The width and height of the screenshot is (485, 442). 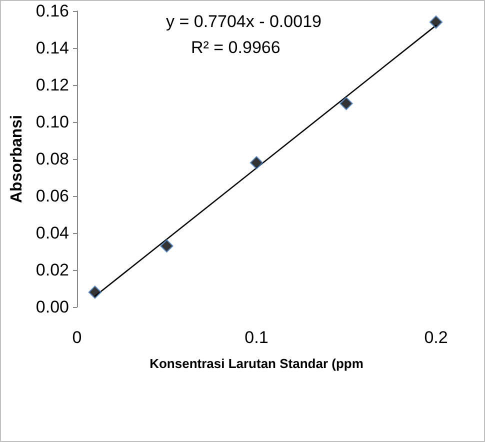 I want to click on x-tick-label: 0.1, so click(x=256, y=337).